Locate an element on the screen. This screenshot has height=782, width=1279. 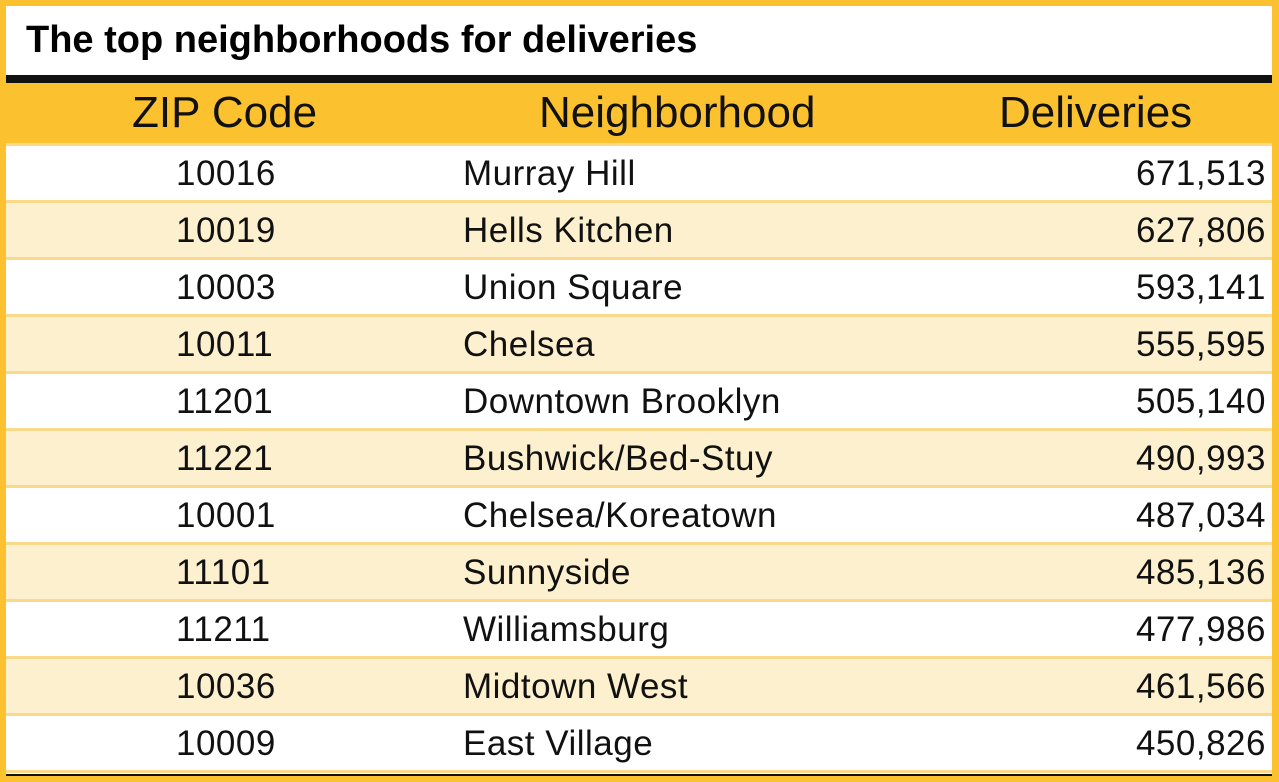
zip-cell: 11201 is located at coordinates (225, 401).